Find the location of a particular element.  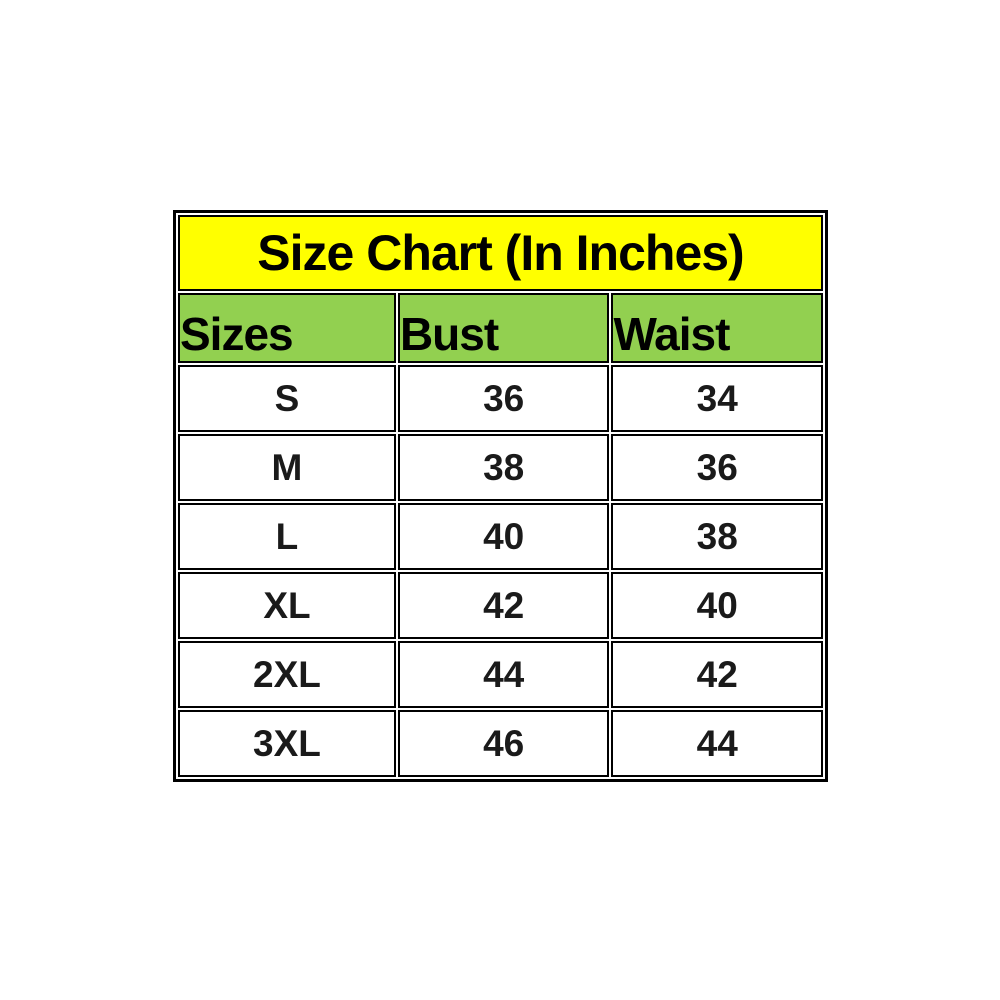

table-row: 2XL 44 42 is located at coordinates (500, 674).